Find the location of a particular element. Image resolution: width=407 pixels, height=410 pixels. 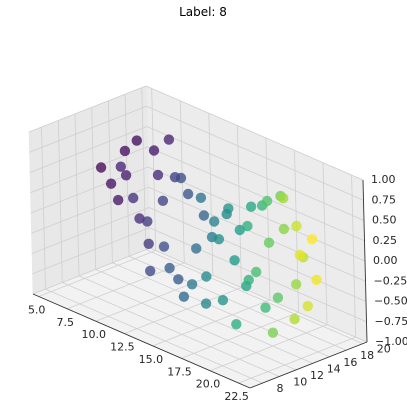

y-tick-label: 14 is located at coordinates (334, 368).